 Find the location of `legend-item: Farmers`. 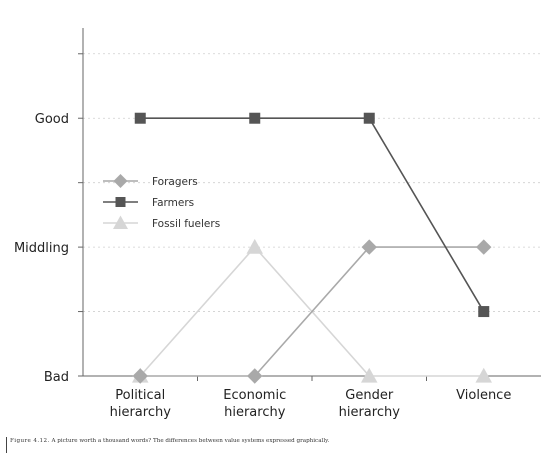

legend-item: Farmers is located at coordinates (148, 203).